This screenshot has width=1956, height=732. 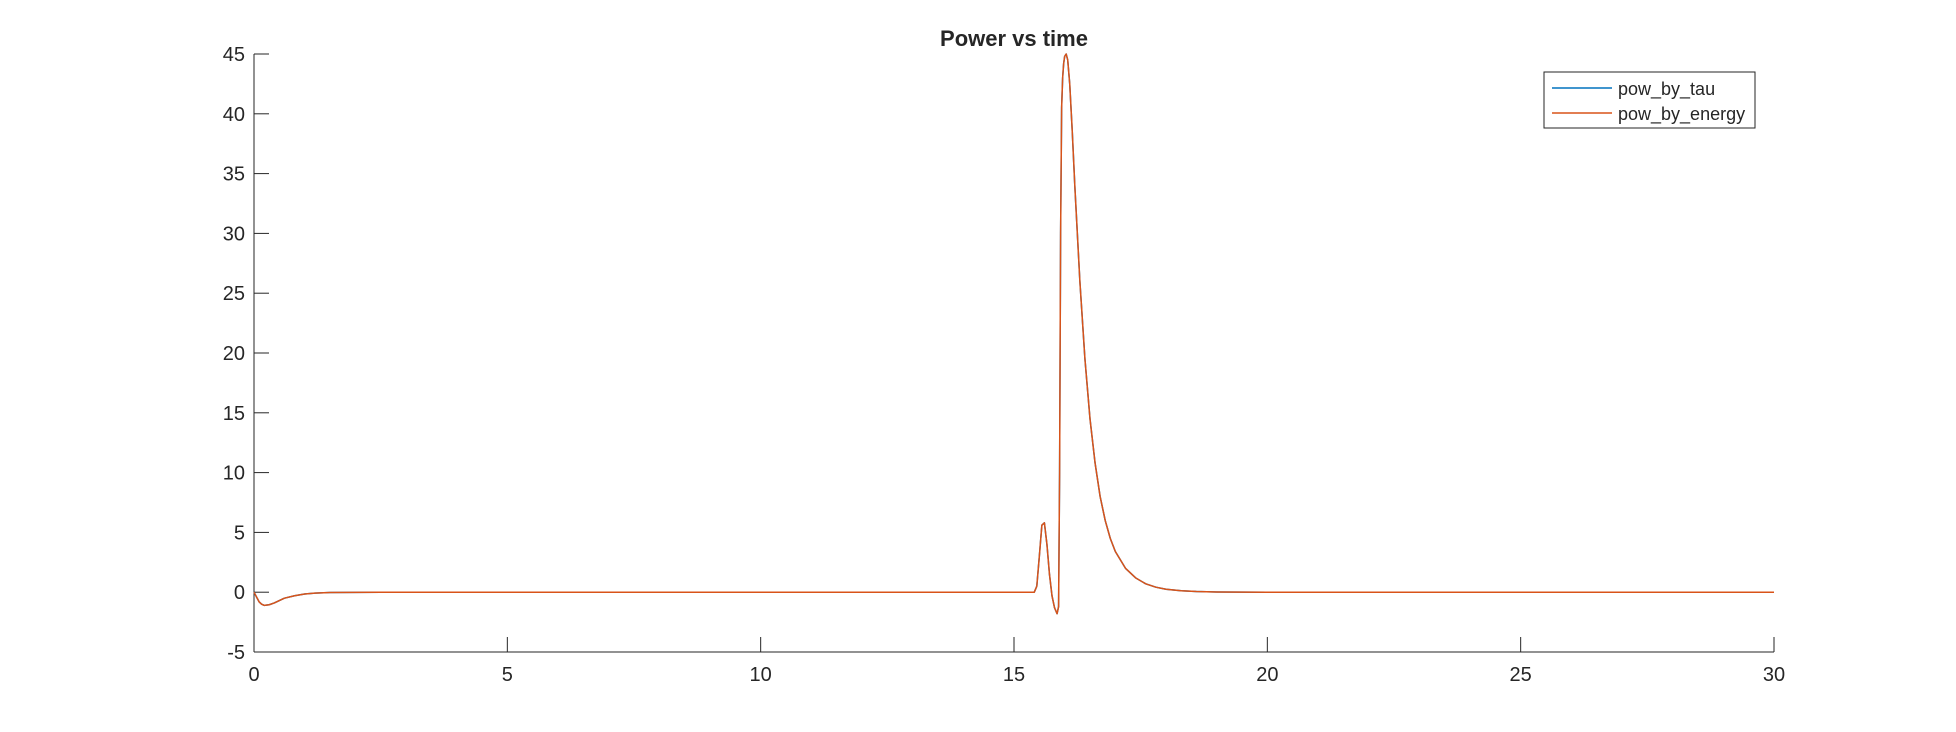 What do you see at coordinates (1014, 675) in the screenshot?
I see `x-tick-label: 15` at bounding box center [1014, 675].